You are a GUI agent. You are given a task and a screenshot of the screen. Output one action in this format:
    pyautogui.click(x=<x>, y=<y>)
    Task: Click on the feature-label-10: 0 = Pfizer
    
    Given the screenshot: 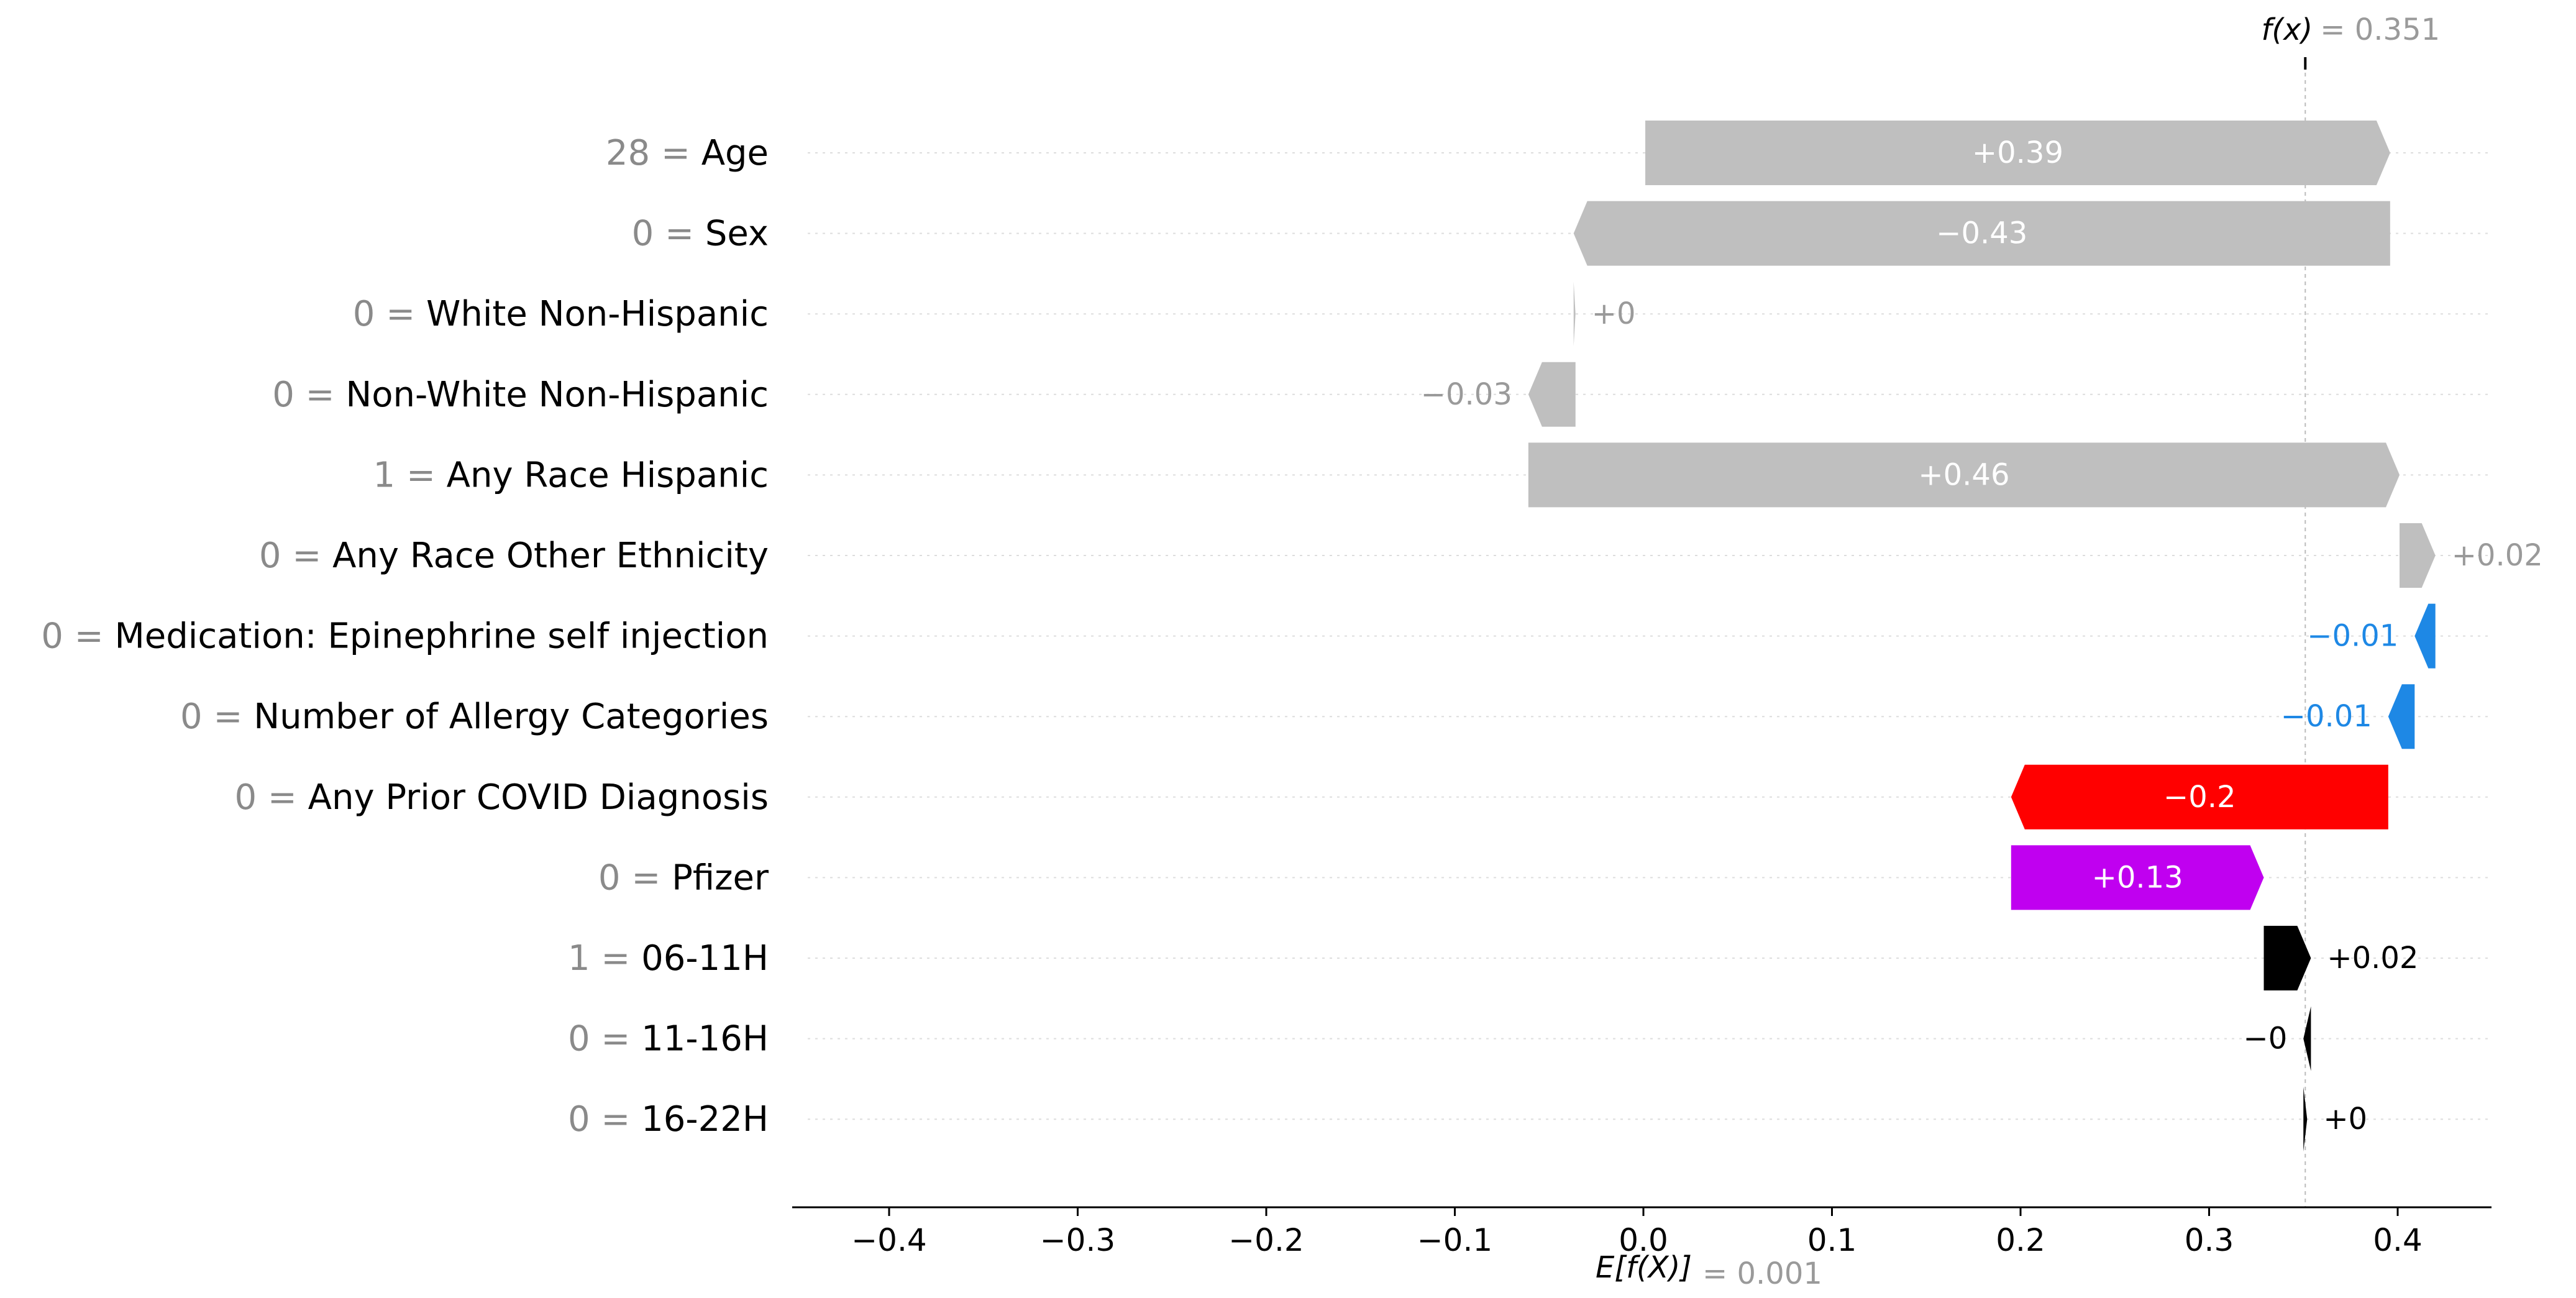 What is the action you would take?
    pyautogui.click(x=683, y=877)
    